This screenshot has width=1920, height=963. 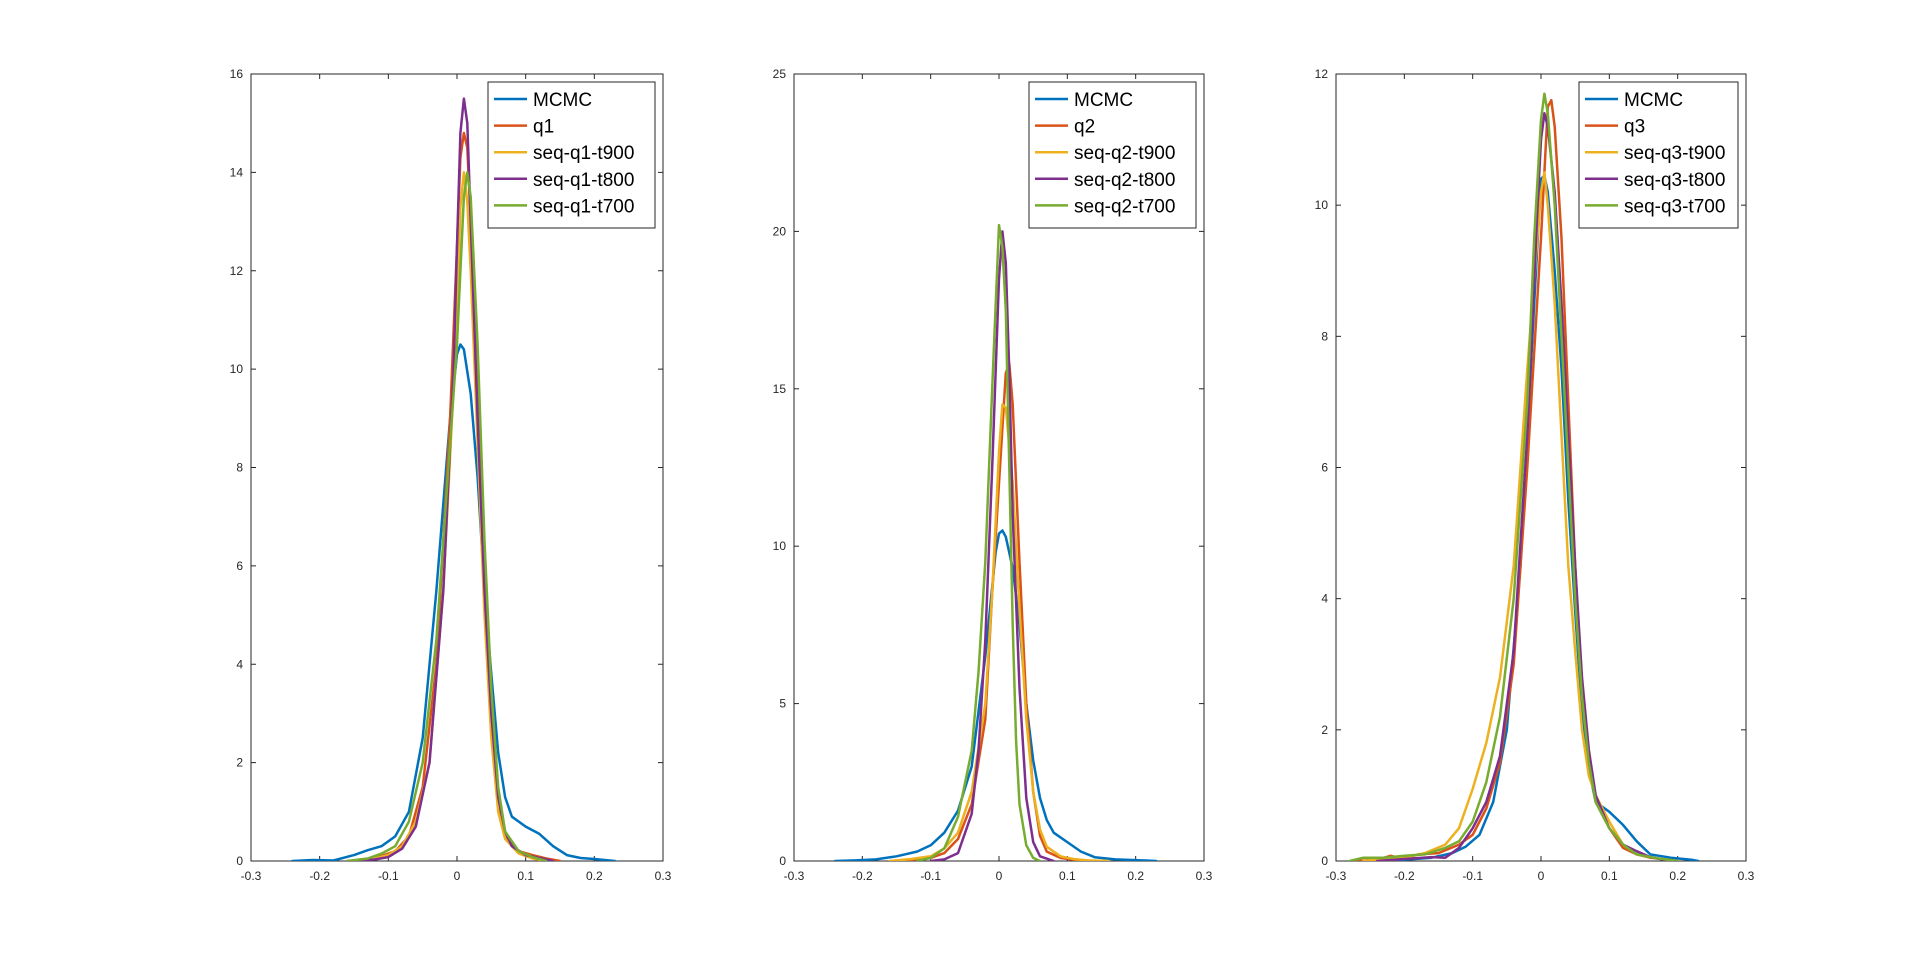 I want to click on y-tick-label: 25, so click(x=780, y=74).